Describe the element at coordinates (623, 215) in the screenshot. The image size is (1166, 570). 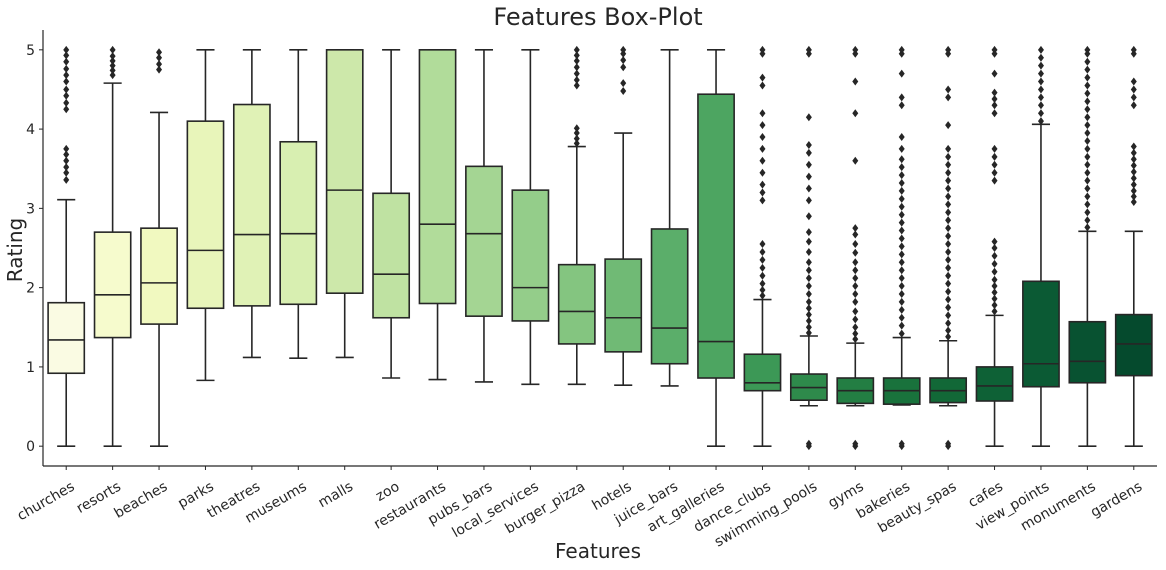
I see `box-group-hotels` at that location.